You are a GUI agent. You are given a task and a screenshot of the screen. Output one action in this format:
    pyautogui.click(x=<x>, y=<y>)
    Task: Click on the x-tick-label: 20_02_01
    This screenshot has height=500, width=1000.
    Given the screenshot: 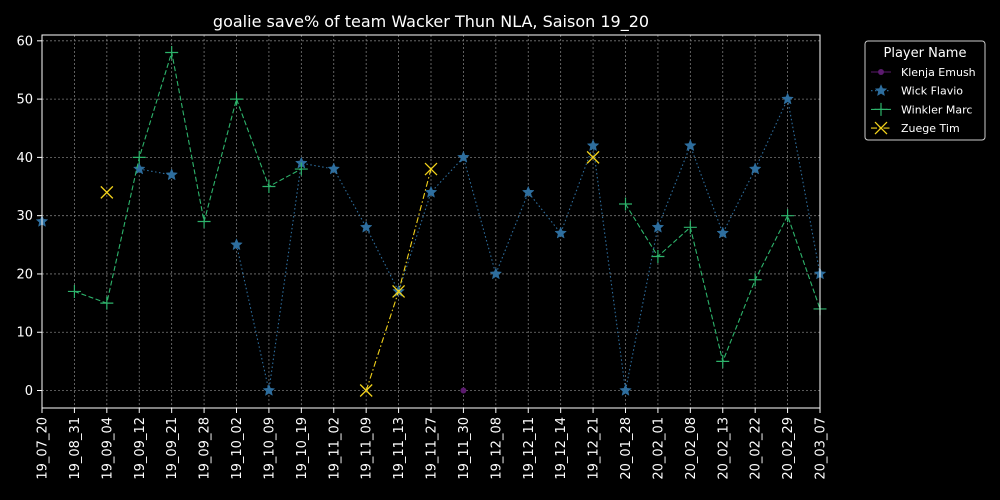 What is the action you would take?
    pyautogui.click(x=658, y=448)
    